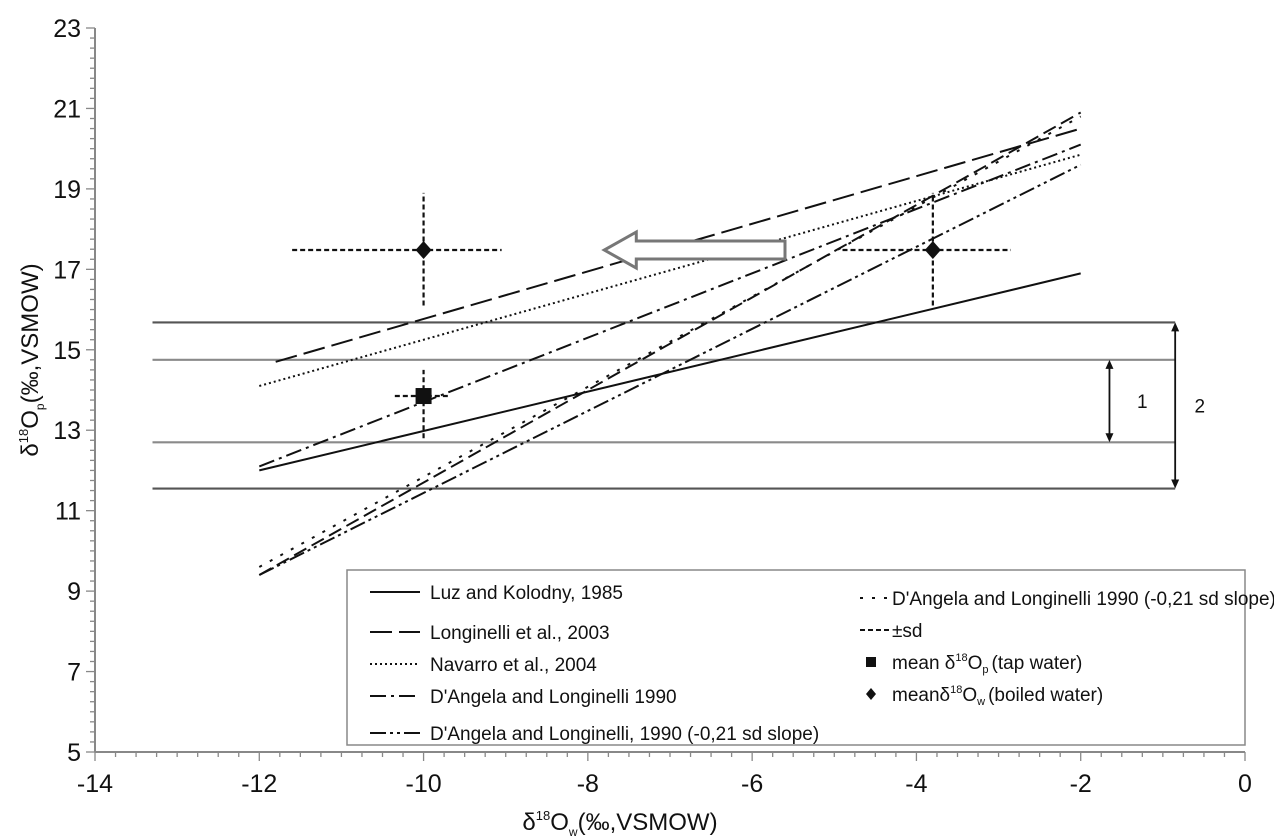 This screenshot has width=1274, height=837. I want to click on legend-diamond-symbol, so click(871, 694).